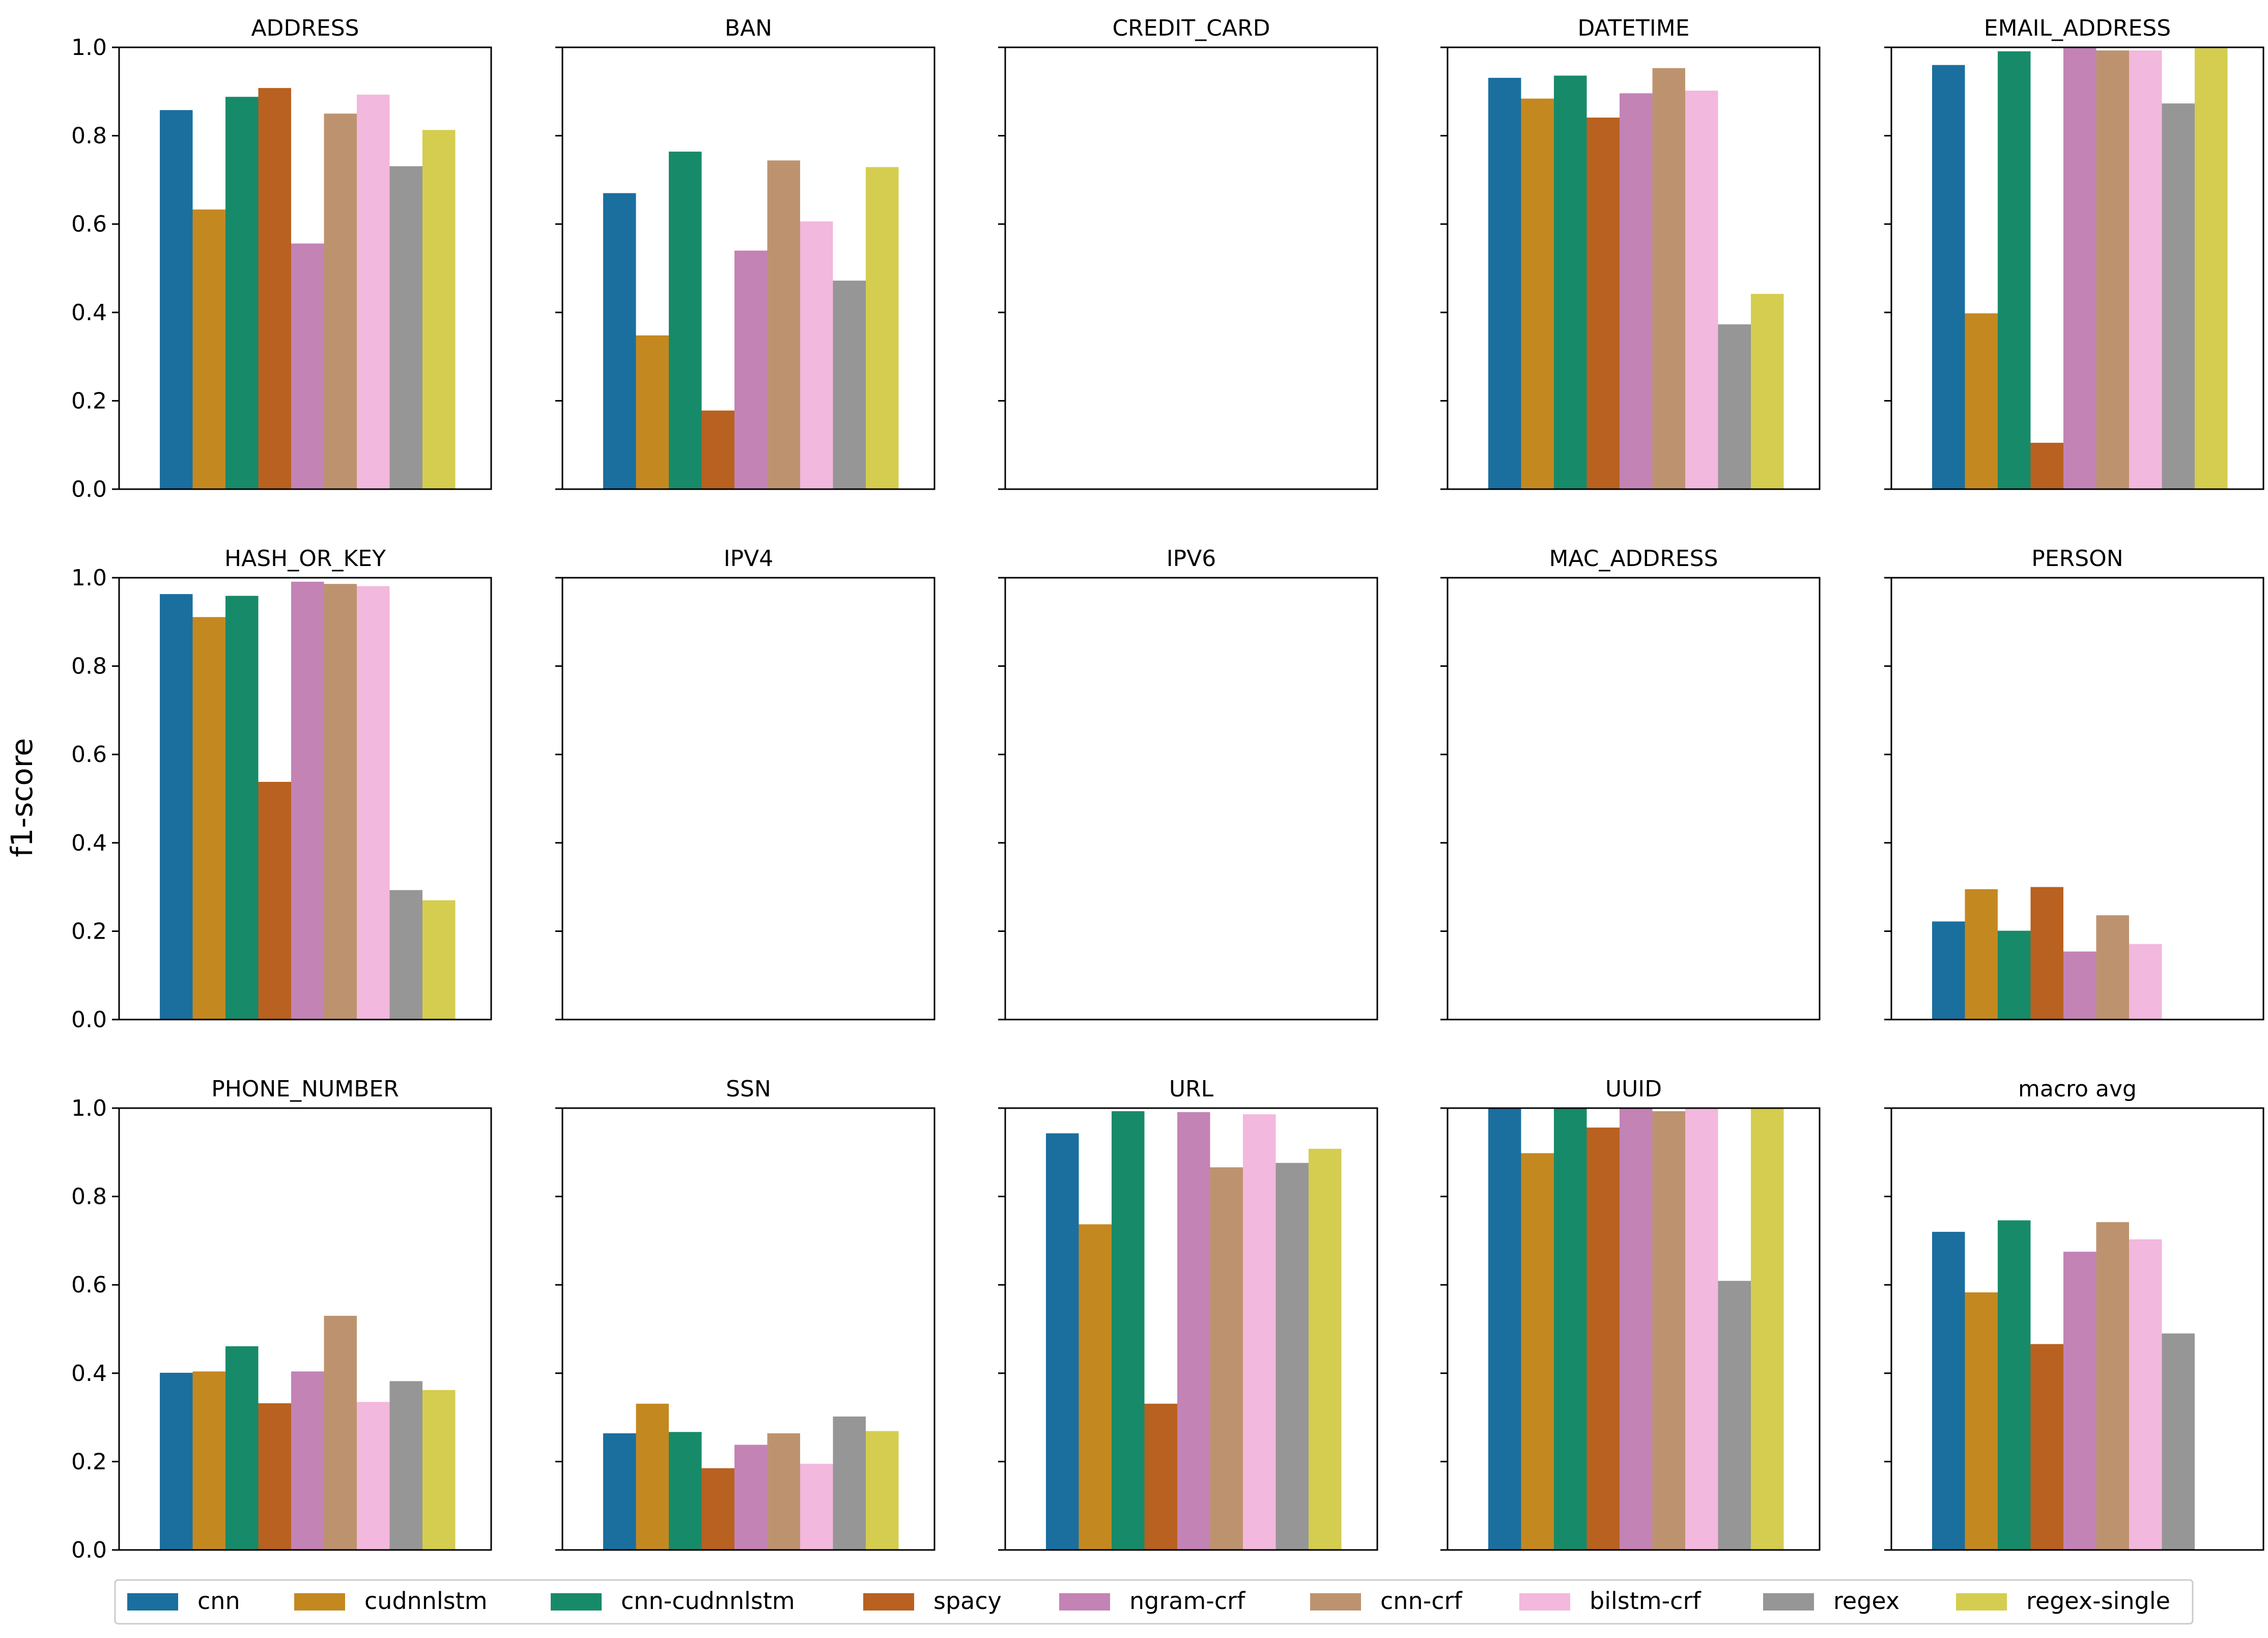 This screenshot has width=2268, height=1638. I want to click on legend-label: cnn, so click(219, 1601).